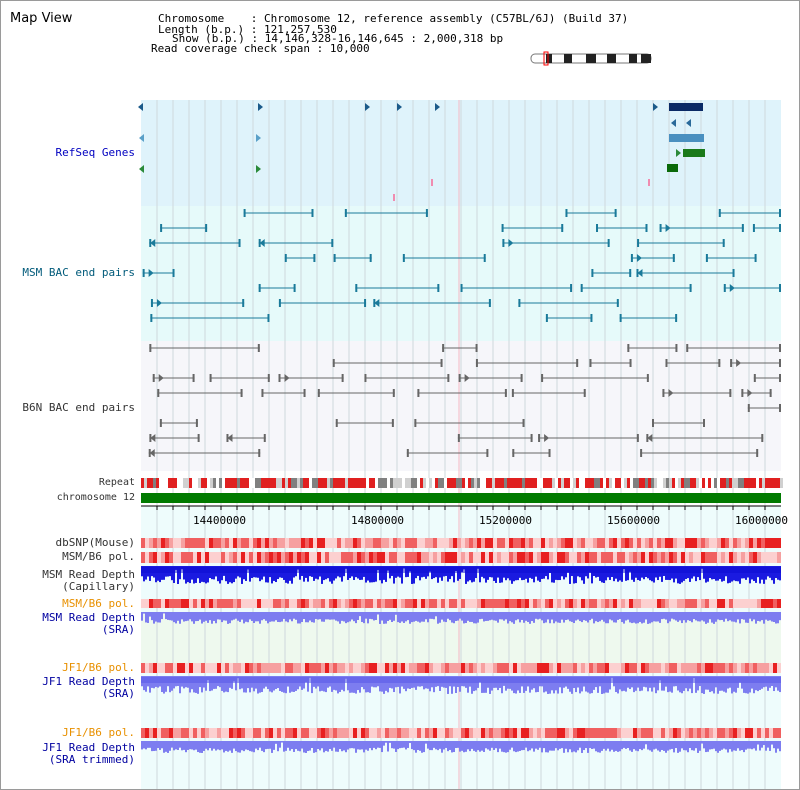 This screenshot has height=790, width=800. Describe the element at coordinates (116, 482) in the screenshot. I see `track-label-repeat: Repeat` at that location.